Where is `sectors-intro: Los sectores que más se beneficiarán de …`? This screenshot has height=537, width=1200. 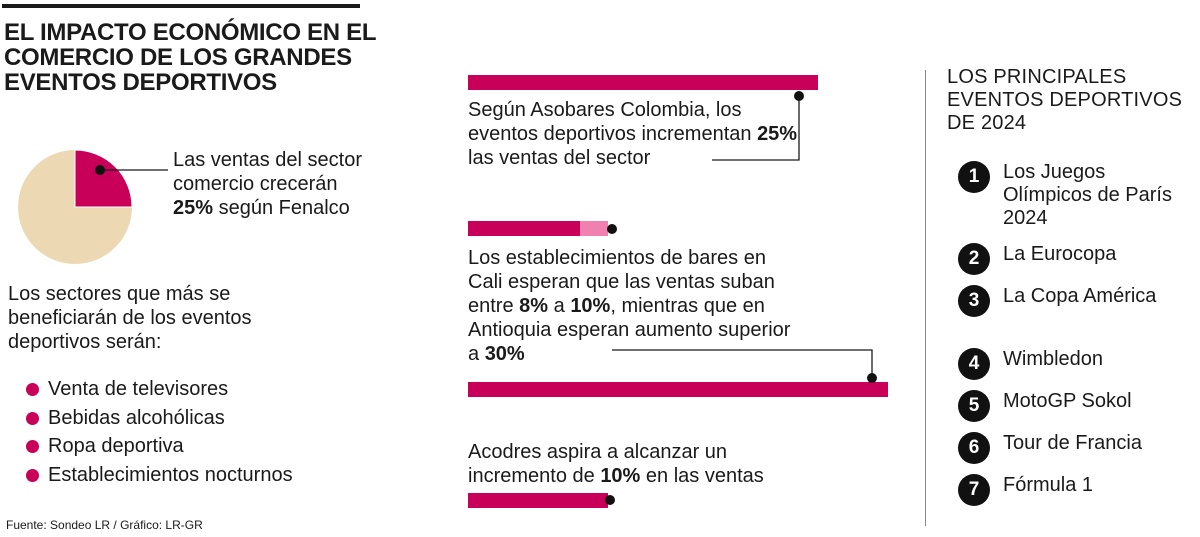 sectors-intro: Los sectores que más se beneficiarán de … is located at coordinates (130, 318).